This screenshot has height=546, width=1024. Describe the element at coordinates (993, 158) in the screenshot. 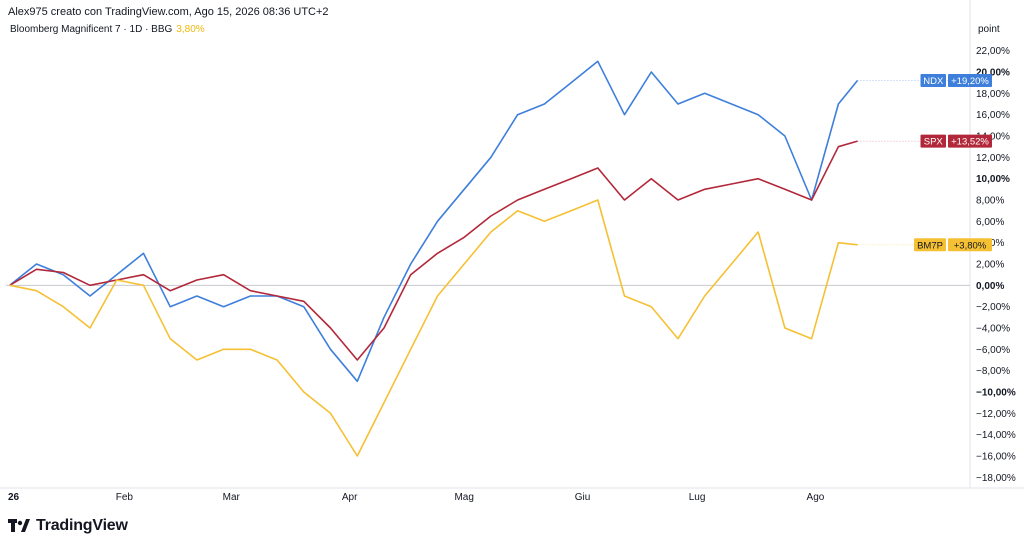

I see `y-tick-label: 12,00%` at that location.